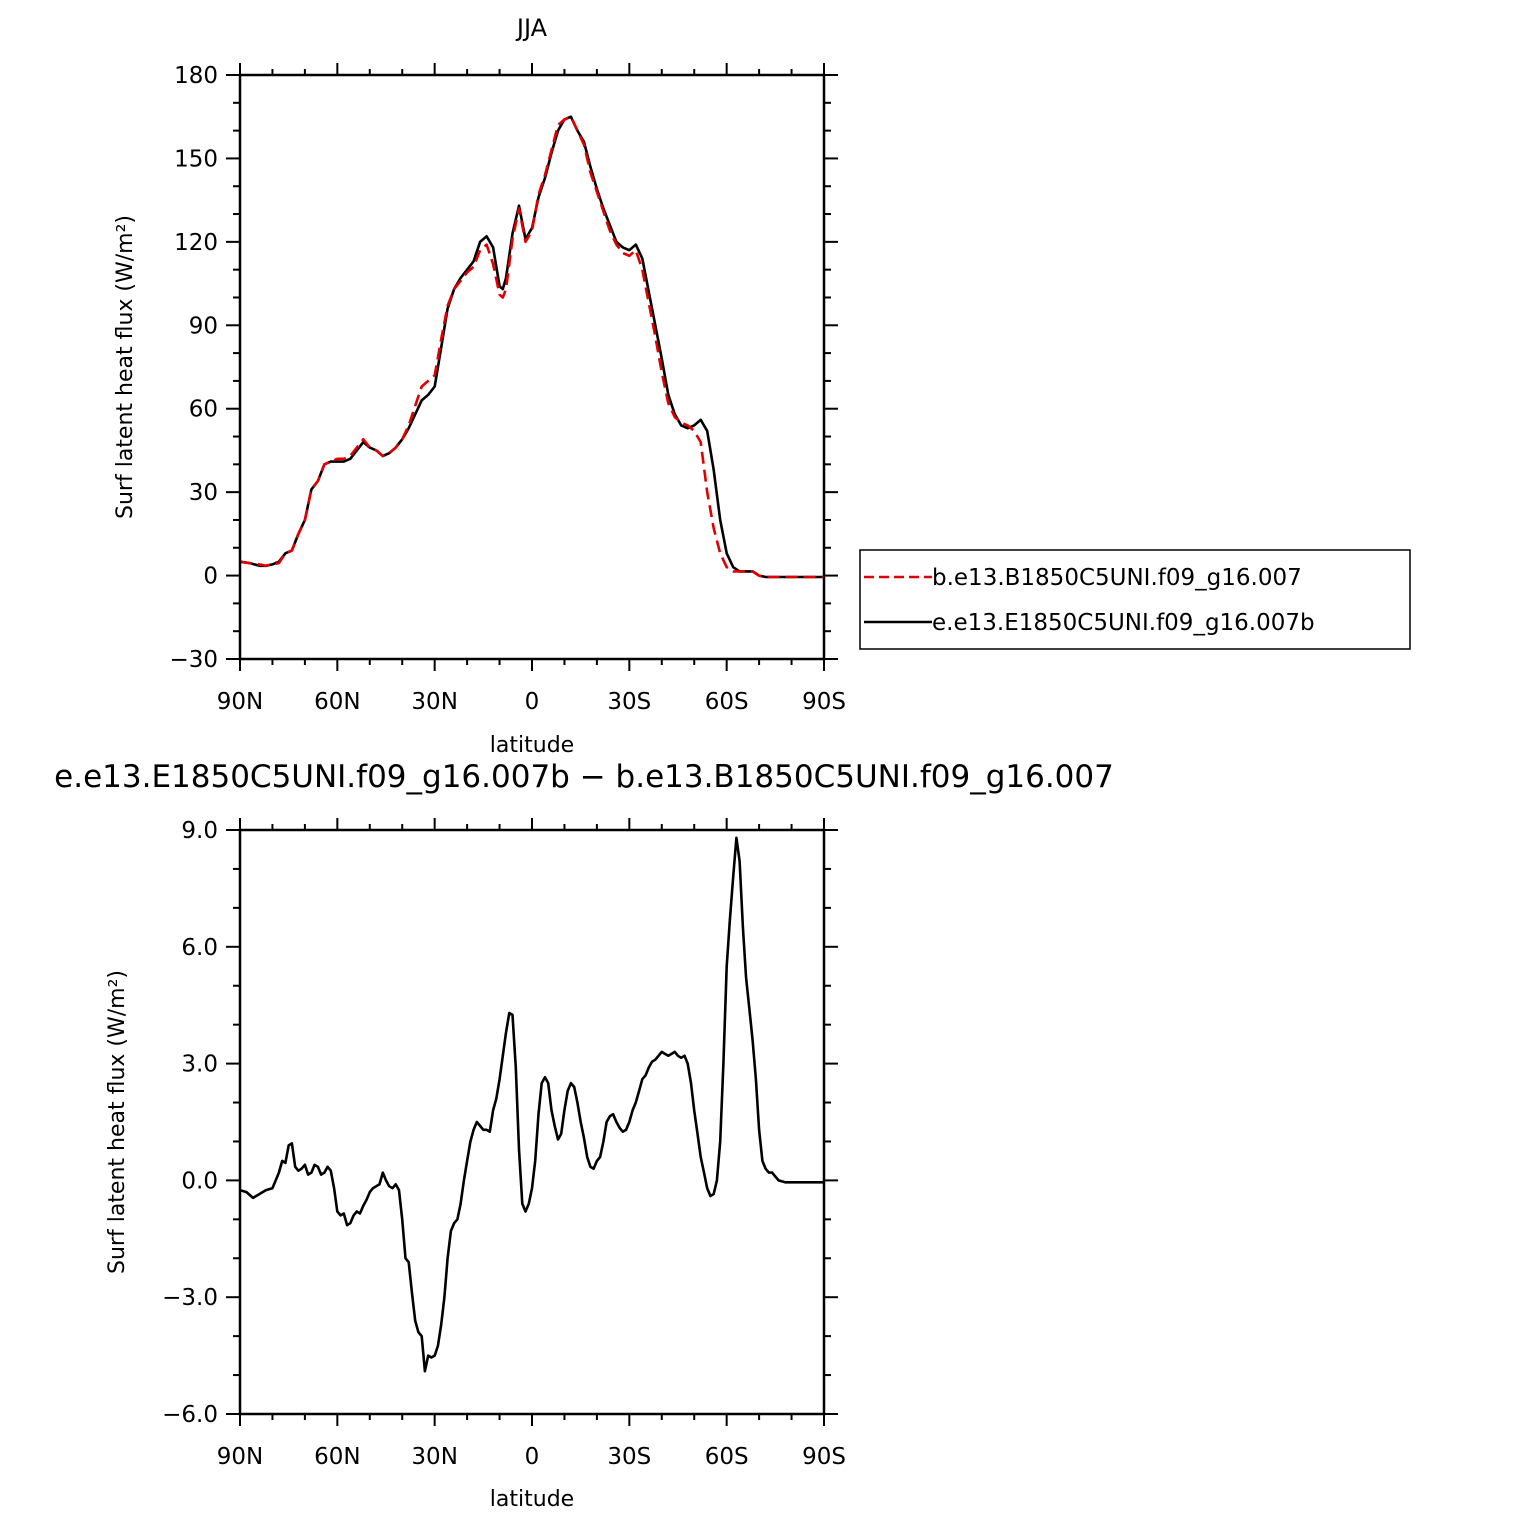 The height and width of the screenshot is (1519, 1519). What do you see at coordinates (190, 1123) in the screenshot?
I see `y-tick-labels: −6.0 −3.0 0.0 3.0 6.0 9.0` at bounding box center [190, 1123].